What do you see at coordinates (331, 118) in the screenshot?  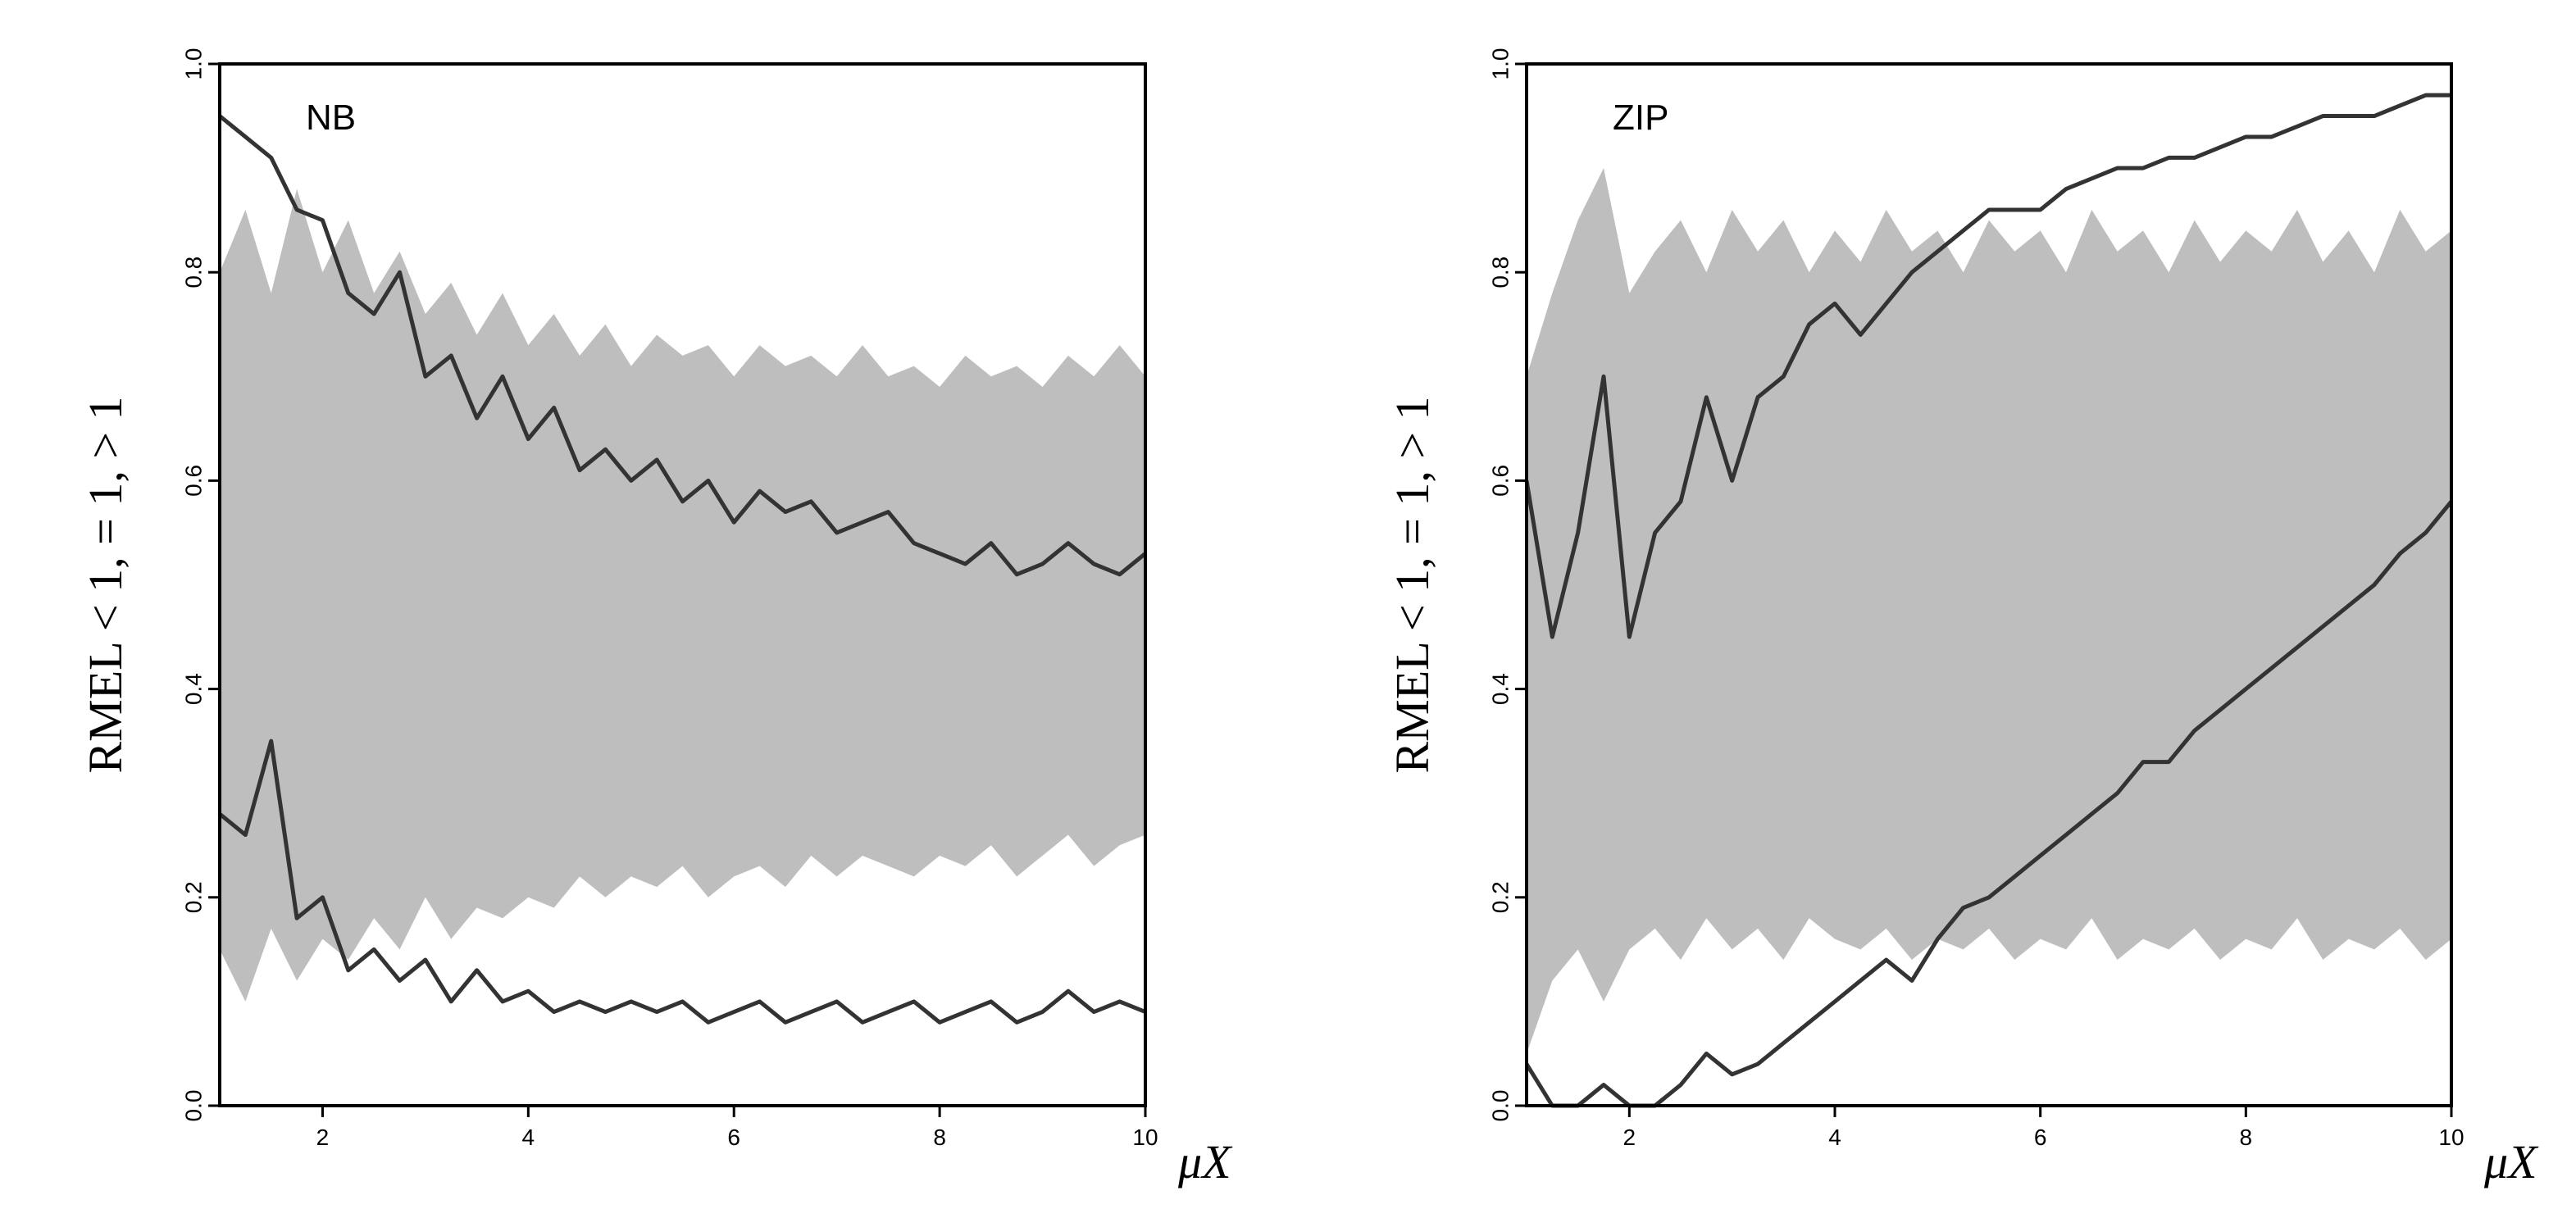 I see `panel-label: NB` at bounding box center [331, 118].